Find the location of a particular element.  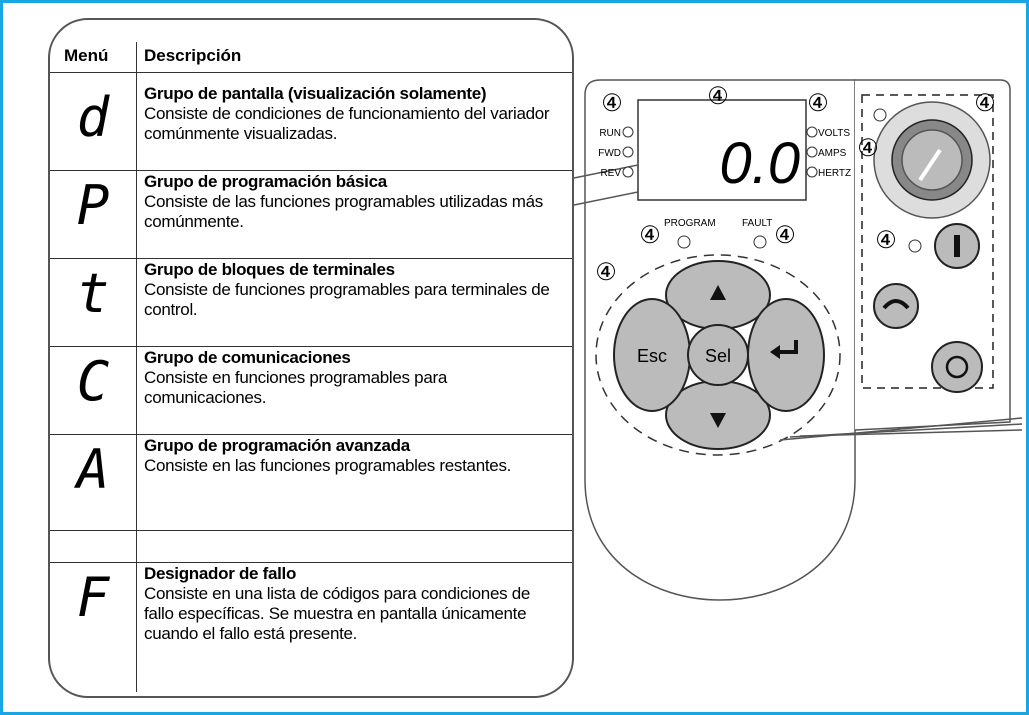

indicator-label: HERTZ is located at coordinates (834, 173).